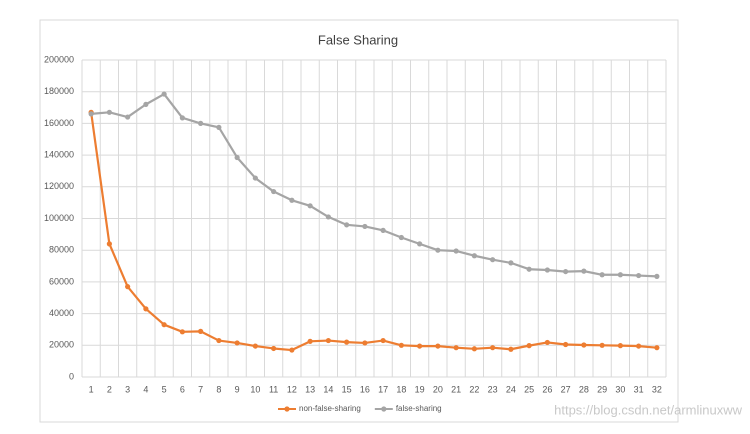 The image size is (750, 434). I want to click on y-tick-label: 40000, so click(61, 313).